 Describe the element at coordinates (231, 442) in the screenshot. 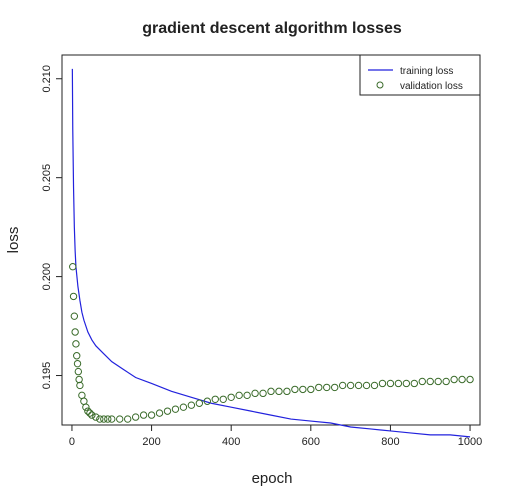

I see `x-tick-label: 400` at that location.